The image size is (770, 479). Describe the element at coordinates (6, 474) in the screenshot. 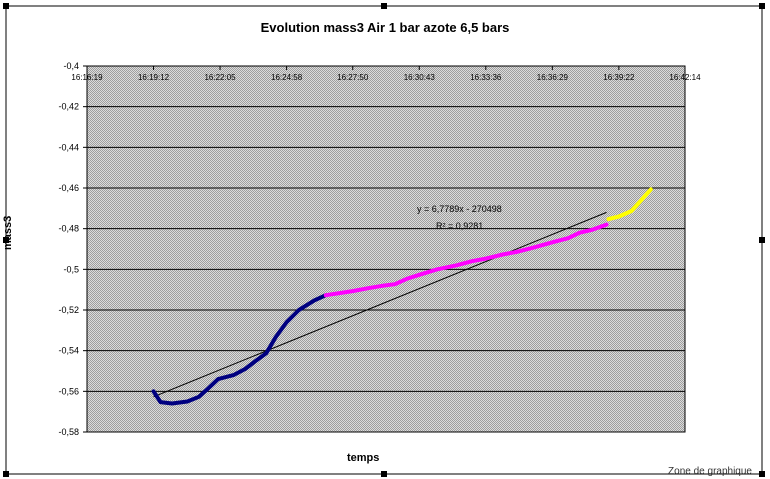

I see `resize-handle-bottom-left` at that location.